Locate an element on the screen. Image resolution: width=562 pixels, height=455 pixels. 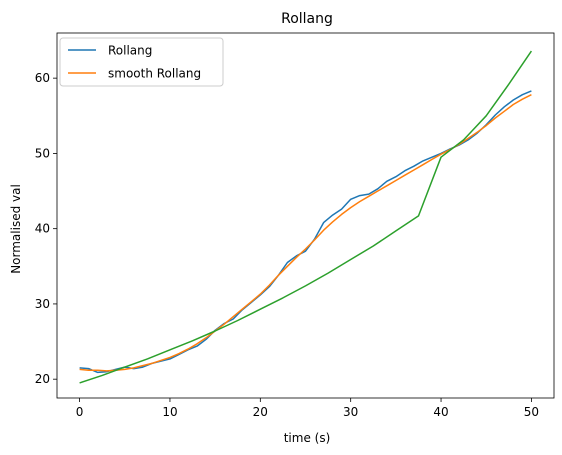
x-tick-label: 10 is located at coordinates (169, 412).